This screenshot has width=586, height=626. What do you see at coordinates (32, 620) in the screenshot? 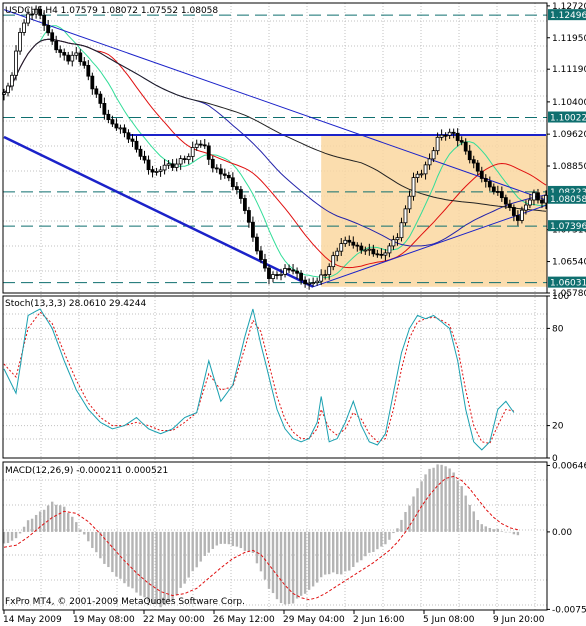
I see `time-tick-label: 14 May 2009` at bounding box center [32, 620].